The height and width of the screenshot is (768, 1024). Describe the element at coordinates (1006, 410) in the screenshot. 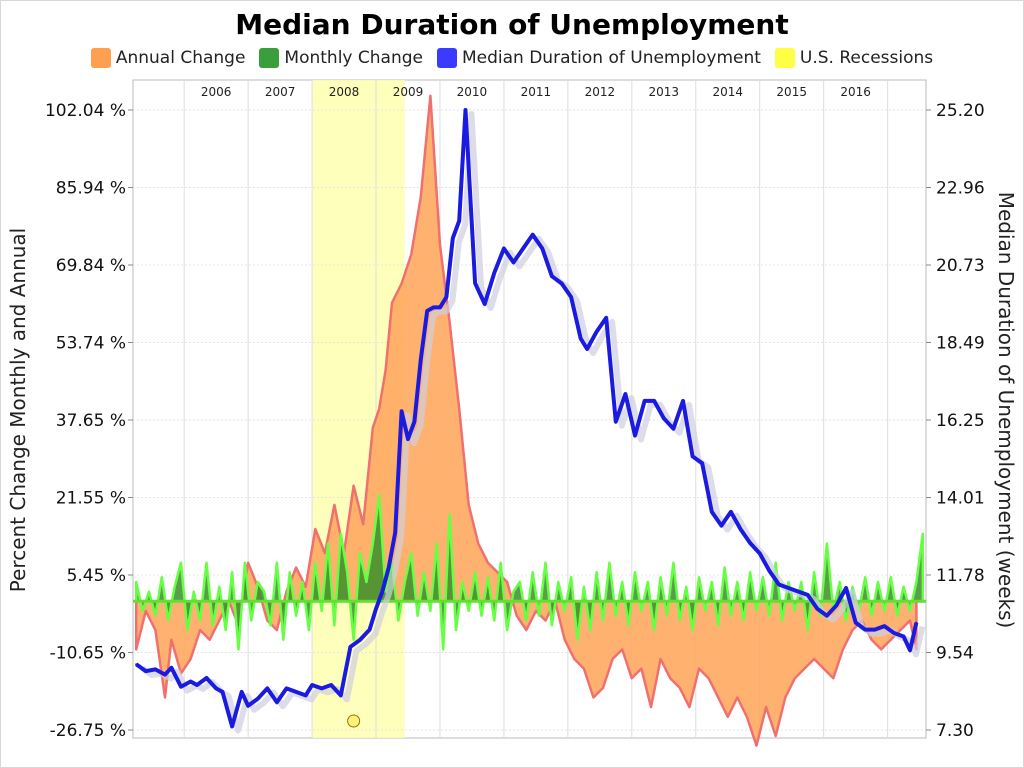

I see `y-axis-right-label: Median Duration of Unemployment (weeks)` at that location.